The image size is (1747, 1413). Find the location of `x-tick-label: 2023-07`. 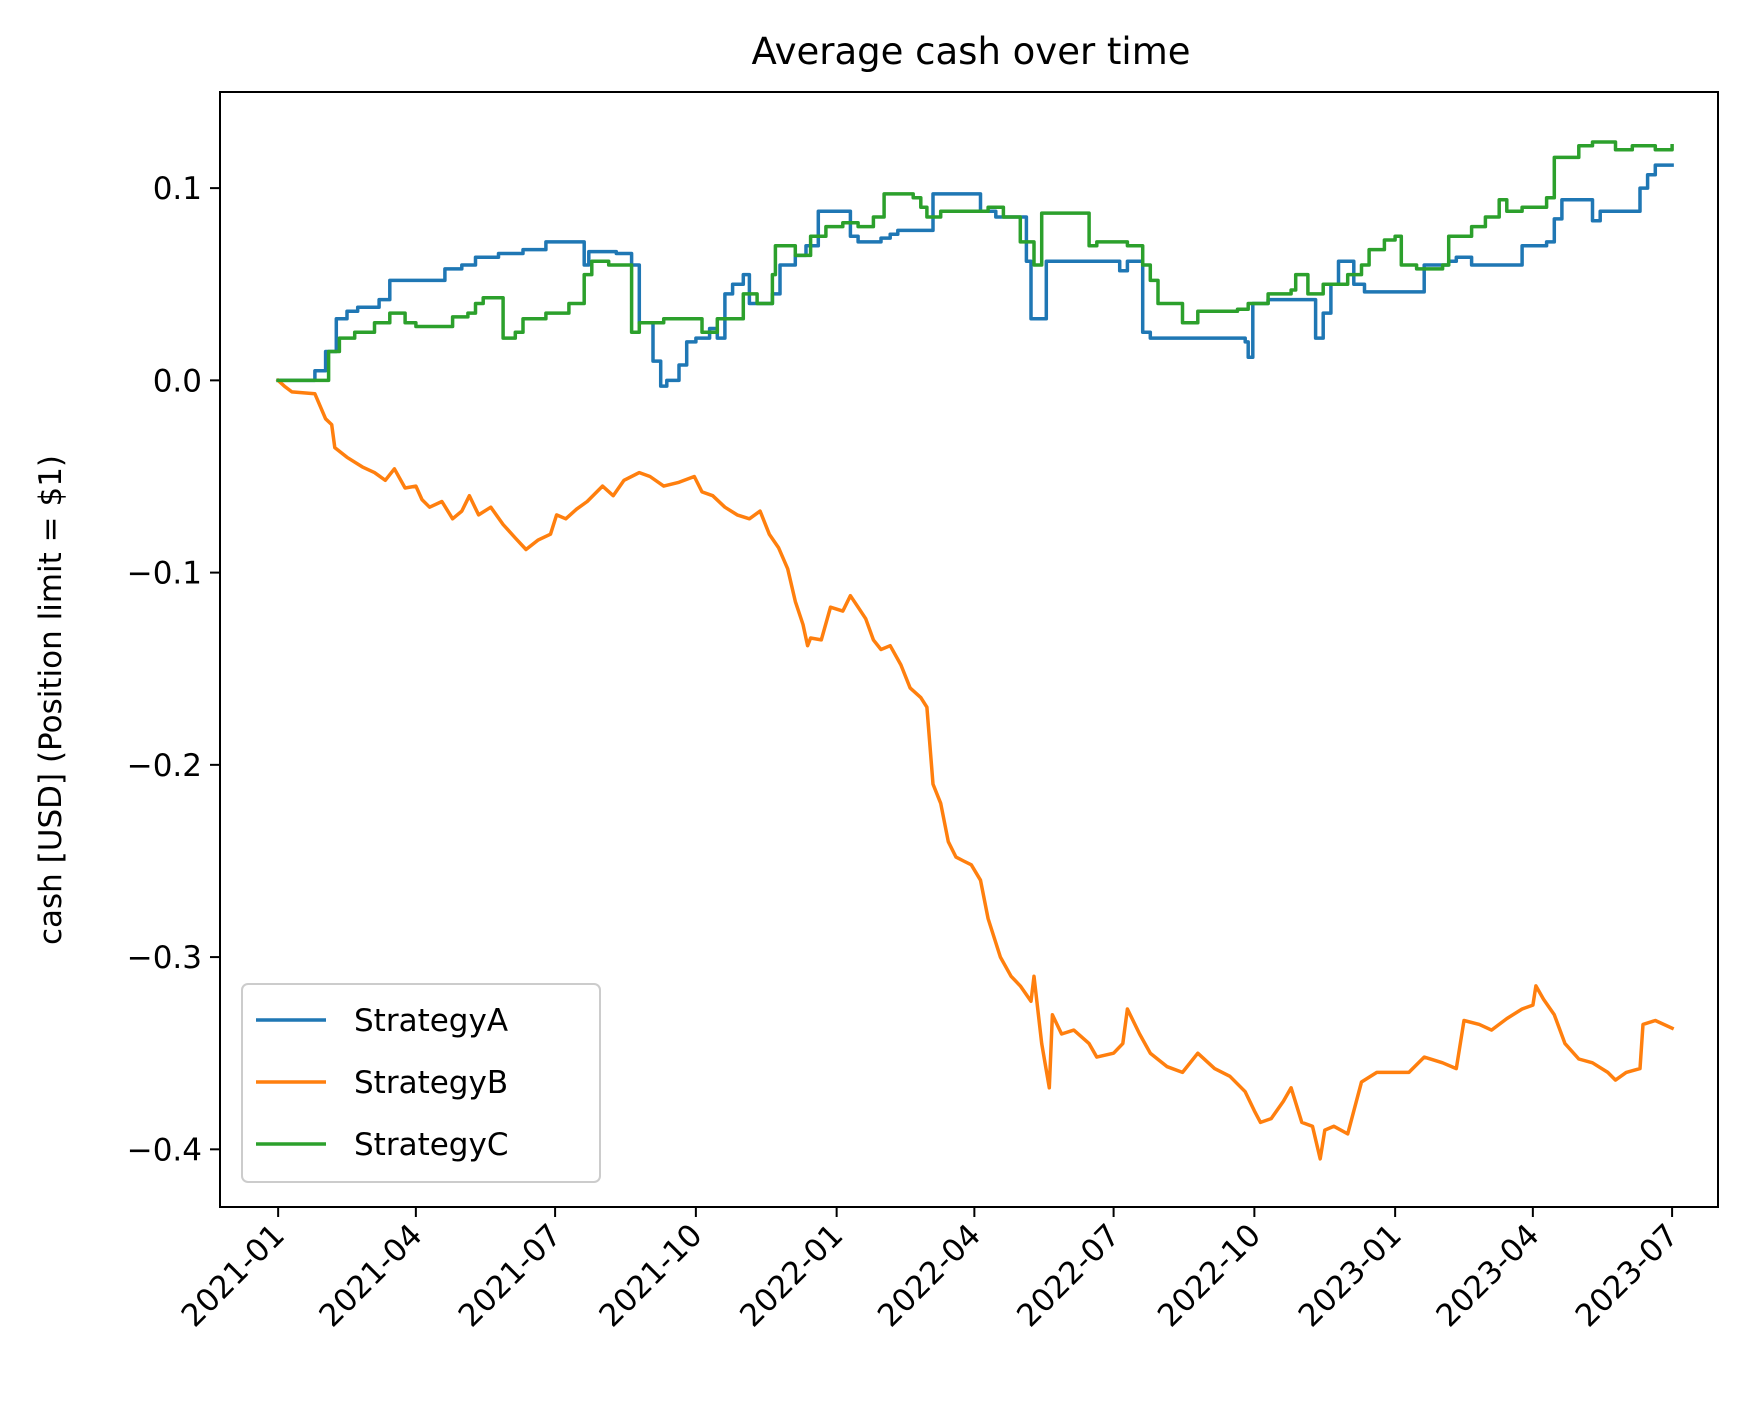

x-tick-label: 2023-07 is located at coordinates (1627, 1275).